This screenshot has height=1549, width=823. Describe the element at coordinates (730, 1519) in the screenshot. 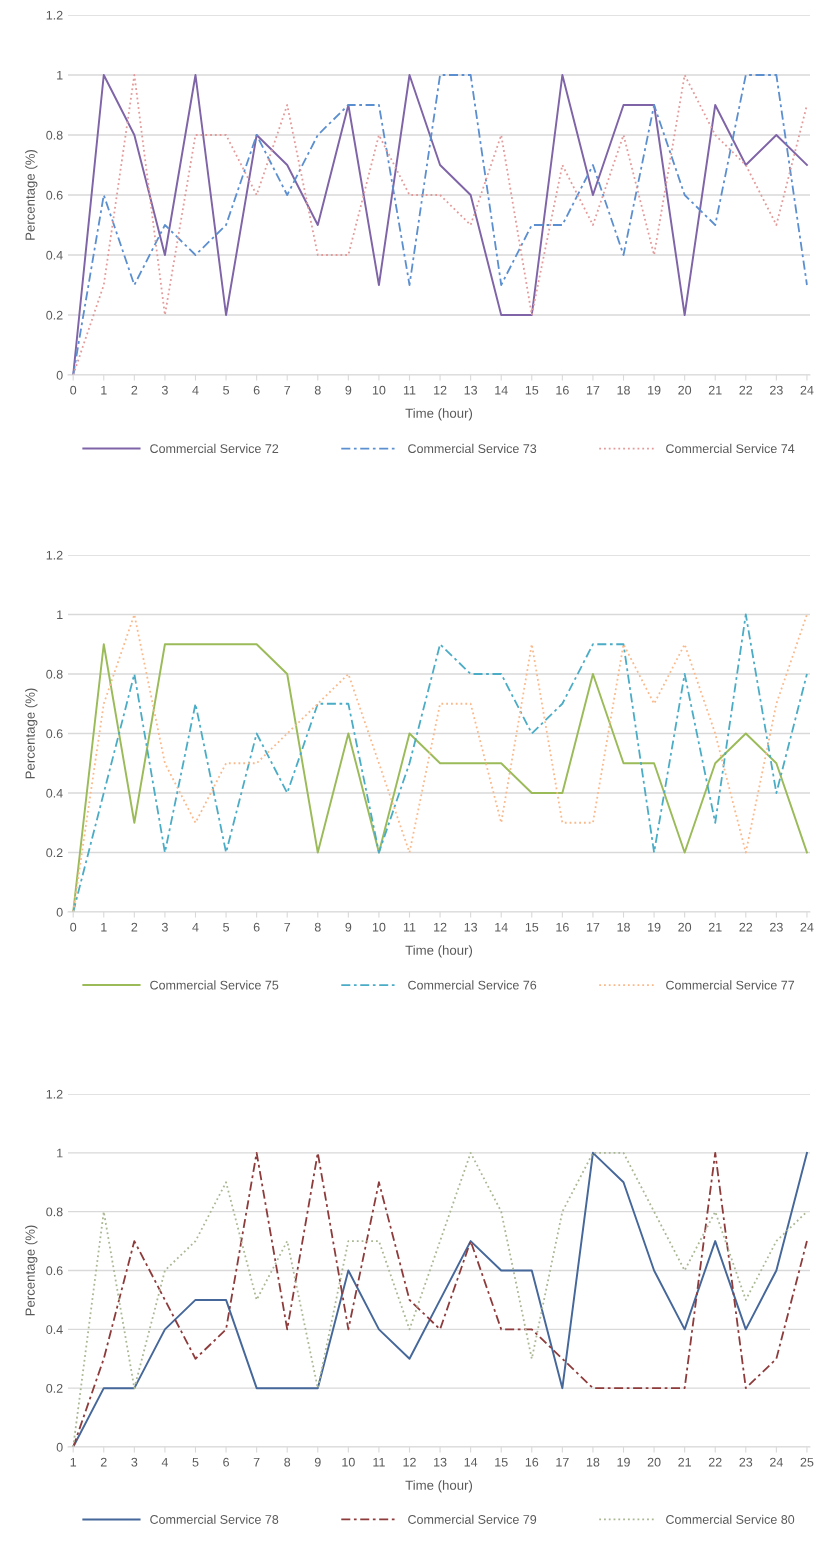

I see `legend-label: Commercial Service 80` at that location.